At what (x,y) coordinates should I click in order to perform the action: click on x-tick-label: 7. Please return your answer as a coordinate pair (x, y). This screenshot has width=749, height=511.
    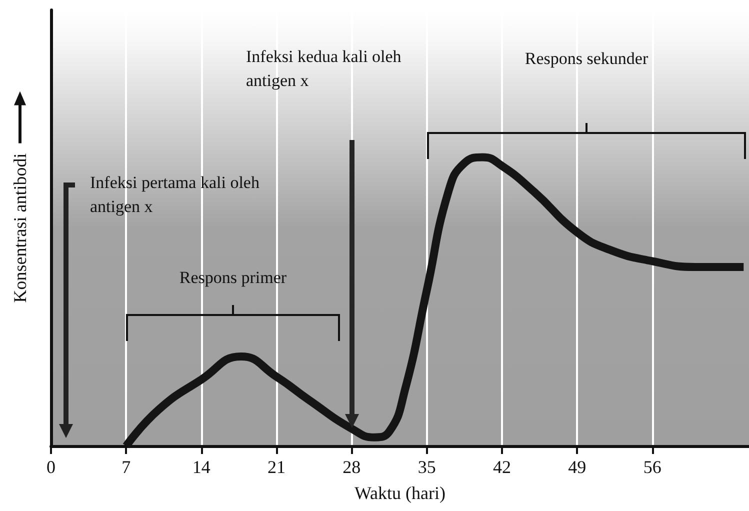
    Looking at the image, I should click on (126, 467).